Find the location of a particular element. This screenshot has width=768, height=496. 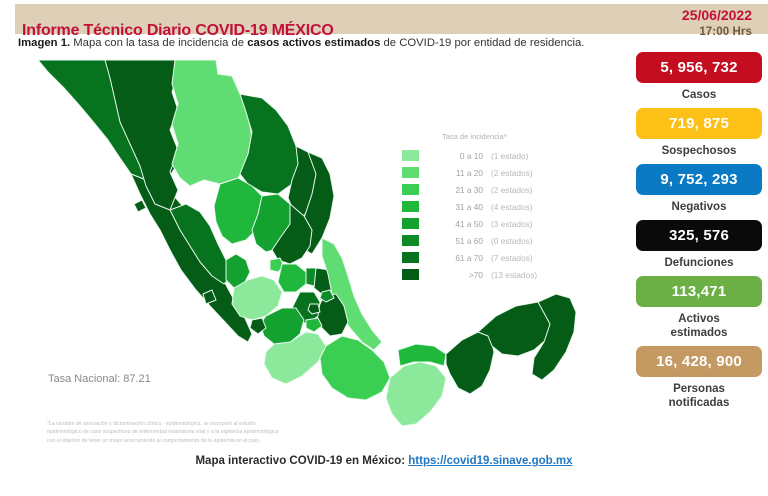

legend-range-label: 21 a 30 is located at coordinates (469, 189).